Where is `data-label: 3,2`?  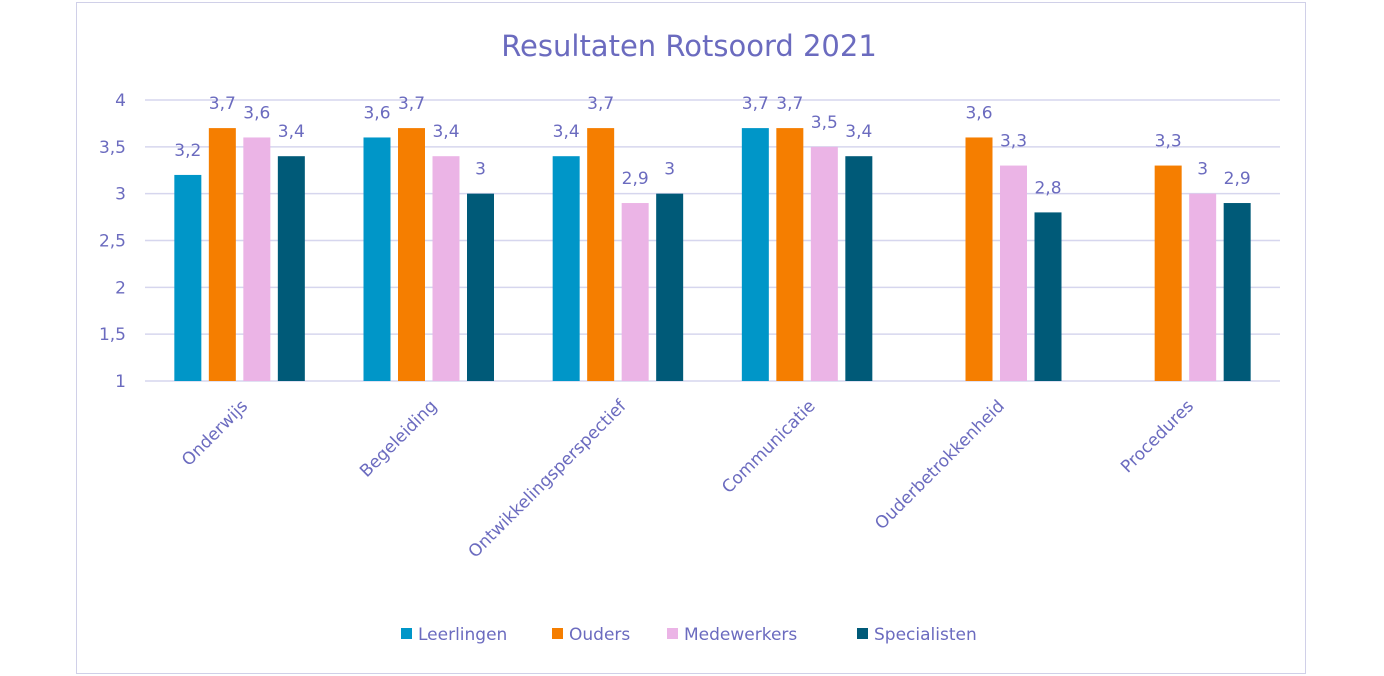
data-label: 3,2 is located at coordinates (187, 151).